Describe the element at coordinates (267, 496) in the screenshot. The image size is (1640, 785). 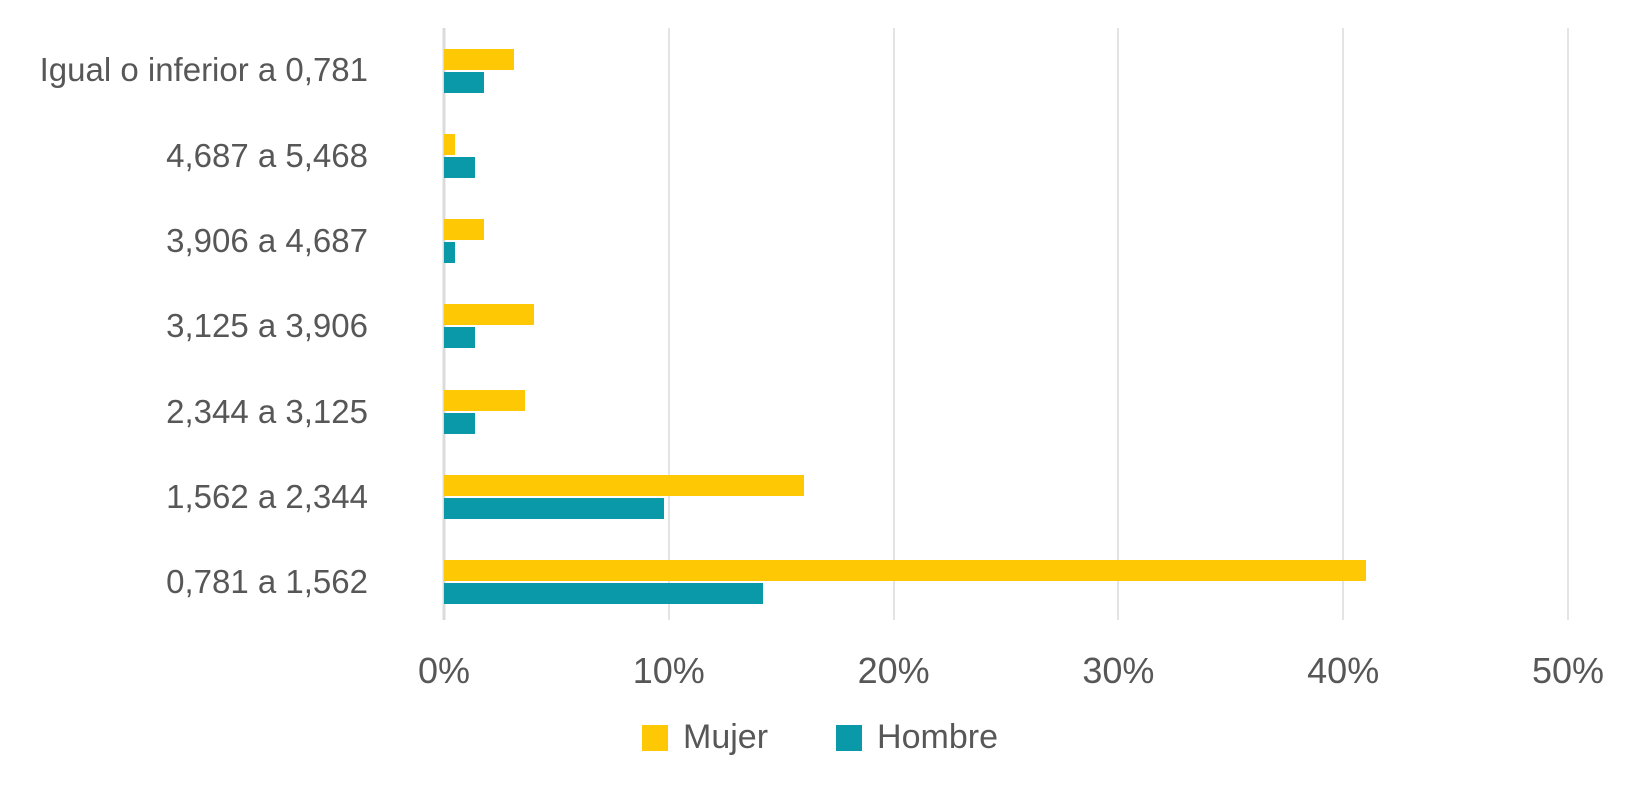
I see `category-label: 1,562 a 2,344` at that location.